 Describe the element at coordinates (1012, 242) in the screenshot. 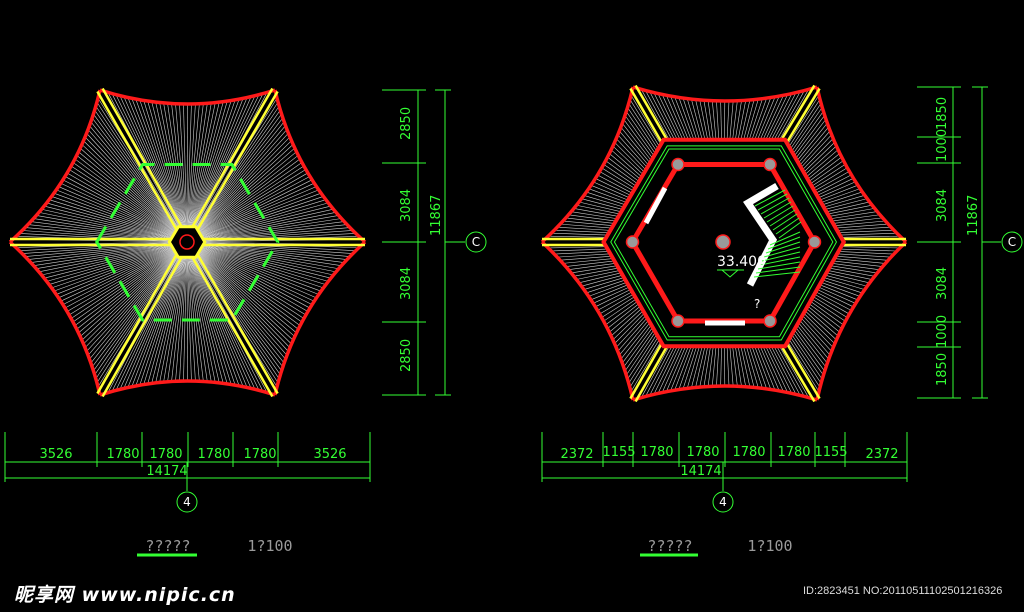

I see `right-axis-bubble` at that location.